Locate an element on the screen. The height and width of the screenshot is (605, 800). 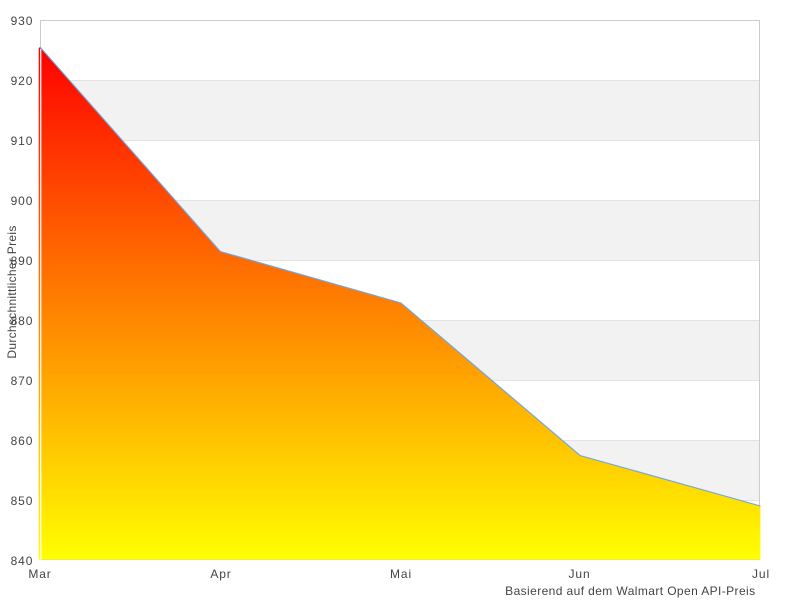
svg-text: Mar is located at coordinates (39, 574).